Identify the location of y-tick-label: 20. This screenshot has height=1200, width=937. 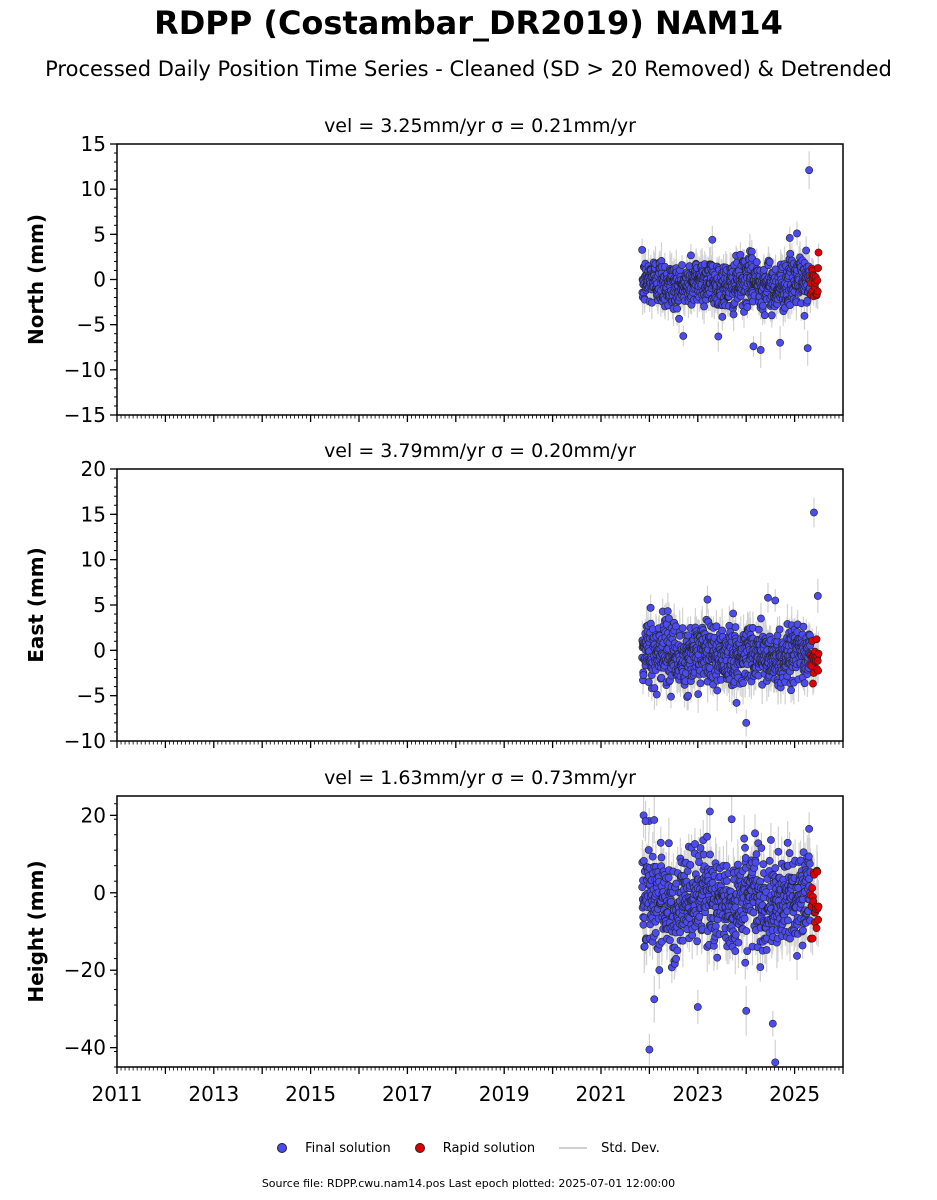
(93, 469).